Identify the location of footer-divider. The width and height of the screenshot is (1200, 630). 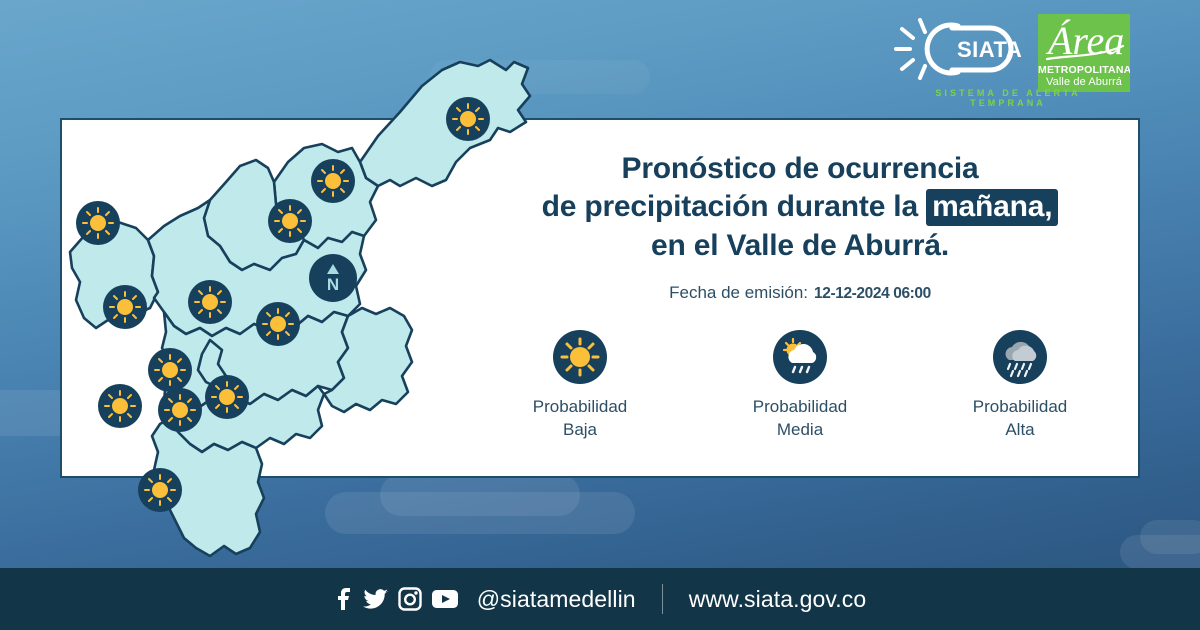
(662, 599).